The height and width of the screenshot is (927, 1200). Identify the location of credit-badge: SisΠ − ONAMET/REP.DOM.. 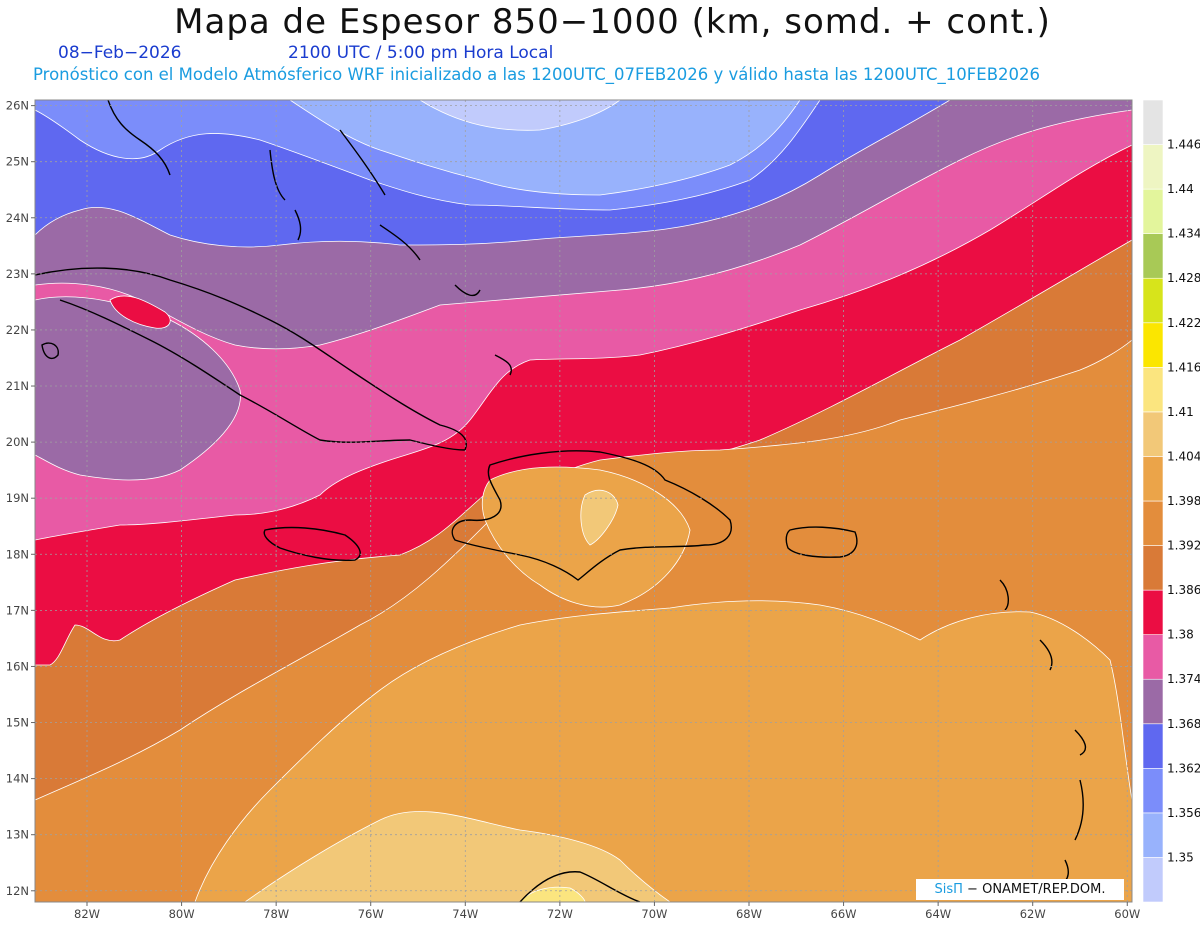
(1020, 889).